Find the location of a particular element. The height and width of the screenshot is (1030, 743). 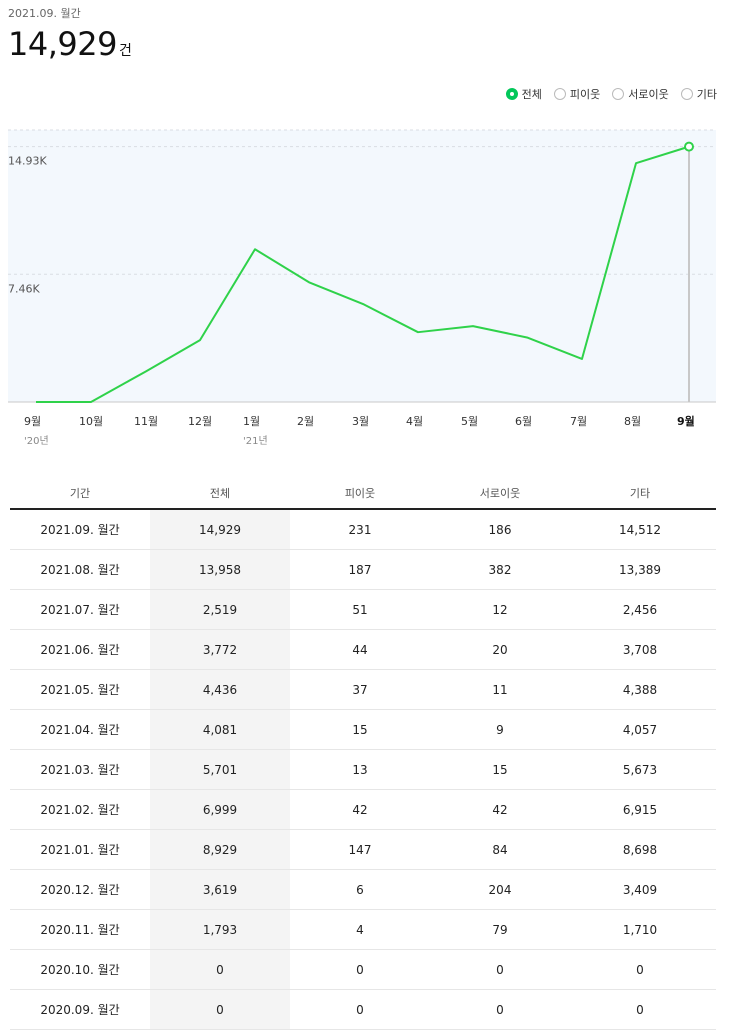

table-row: 2021.06. 월간 3,772 44 20 3,708 is located at coordinates (363, 650).